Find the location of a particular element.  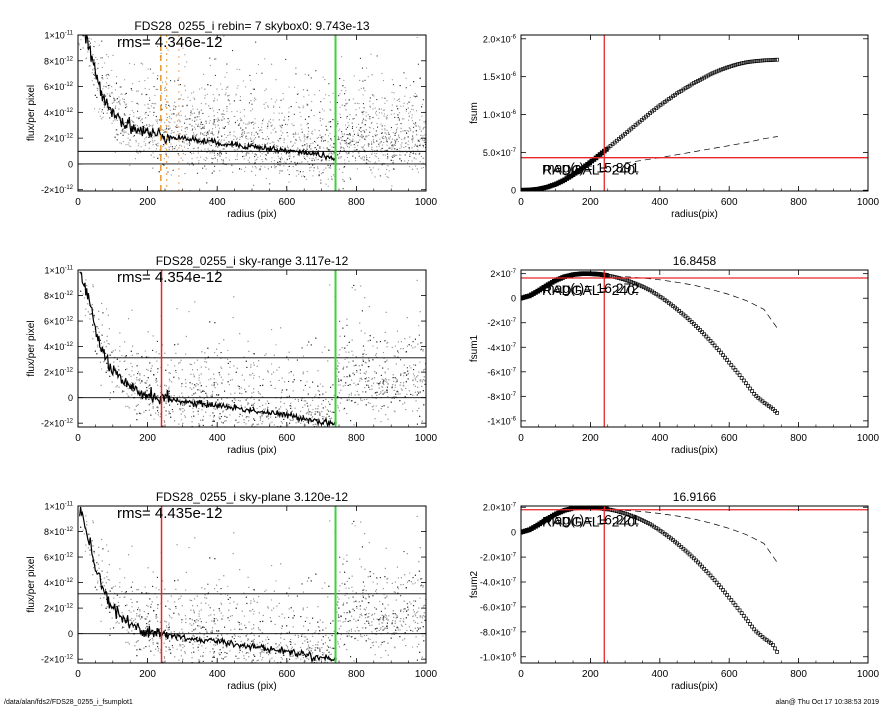

rms-label: rms= 4.346e-12 is located at coordinates (169, 42).